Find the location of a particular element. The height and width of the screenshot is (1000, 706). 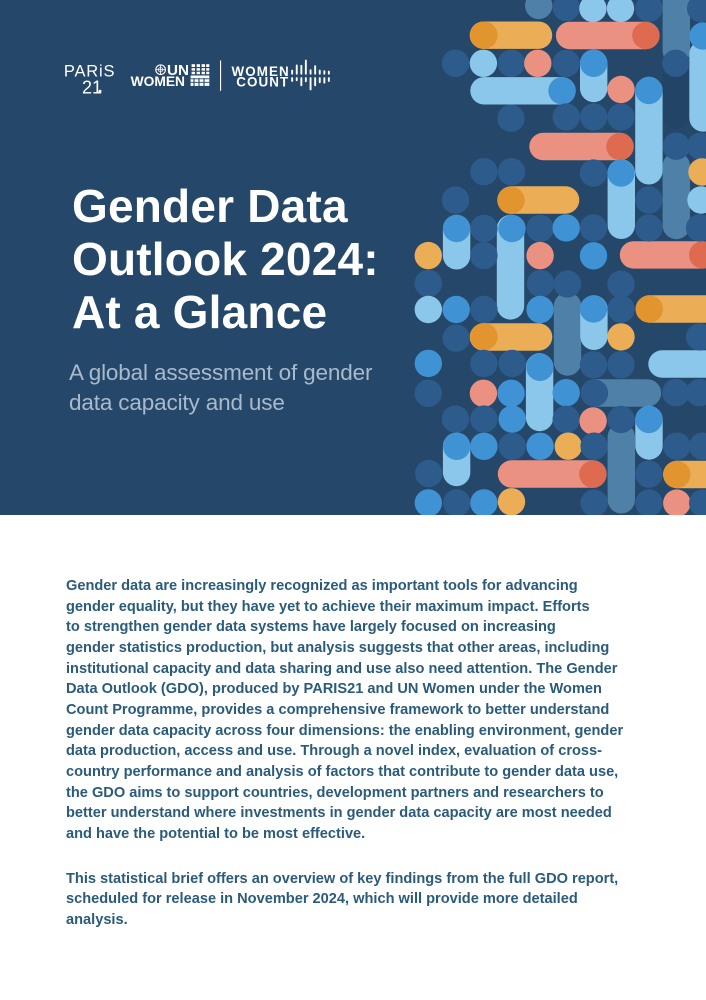

svg-text: PARiS is located at coordinates (89, 71).